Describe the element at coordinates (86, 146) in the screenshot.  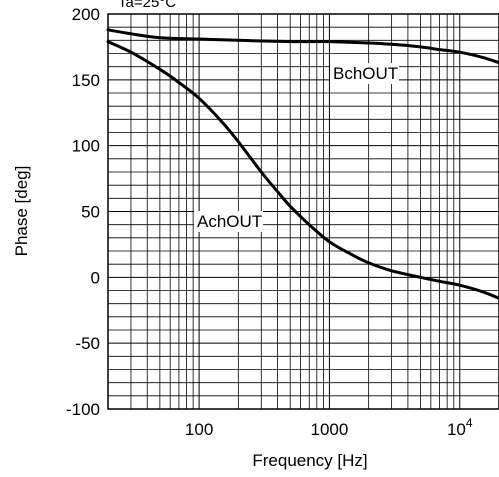
I see `y-tick-label: 100` at that location.